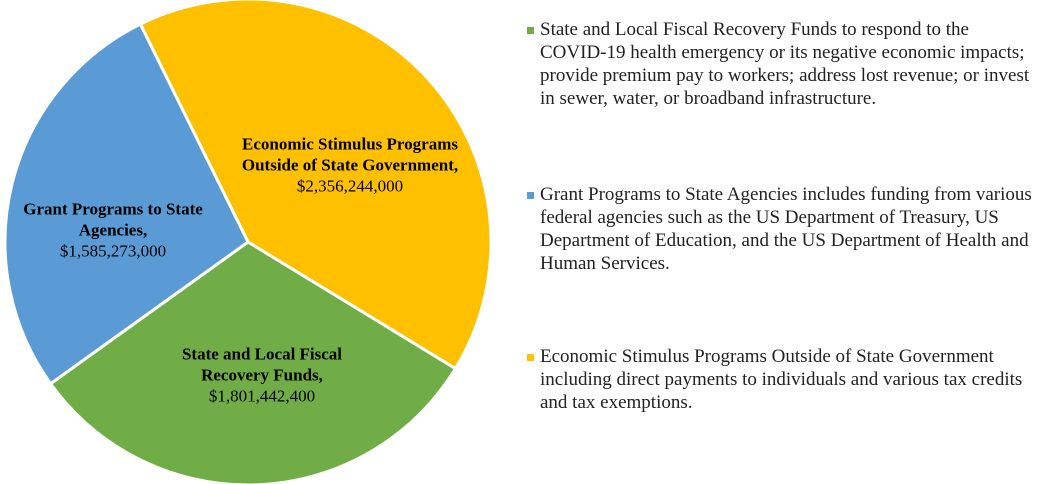  I want to click on slice-name: Grant Programs to State Agencies,, so click(113, 219).